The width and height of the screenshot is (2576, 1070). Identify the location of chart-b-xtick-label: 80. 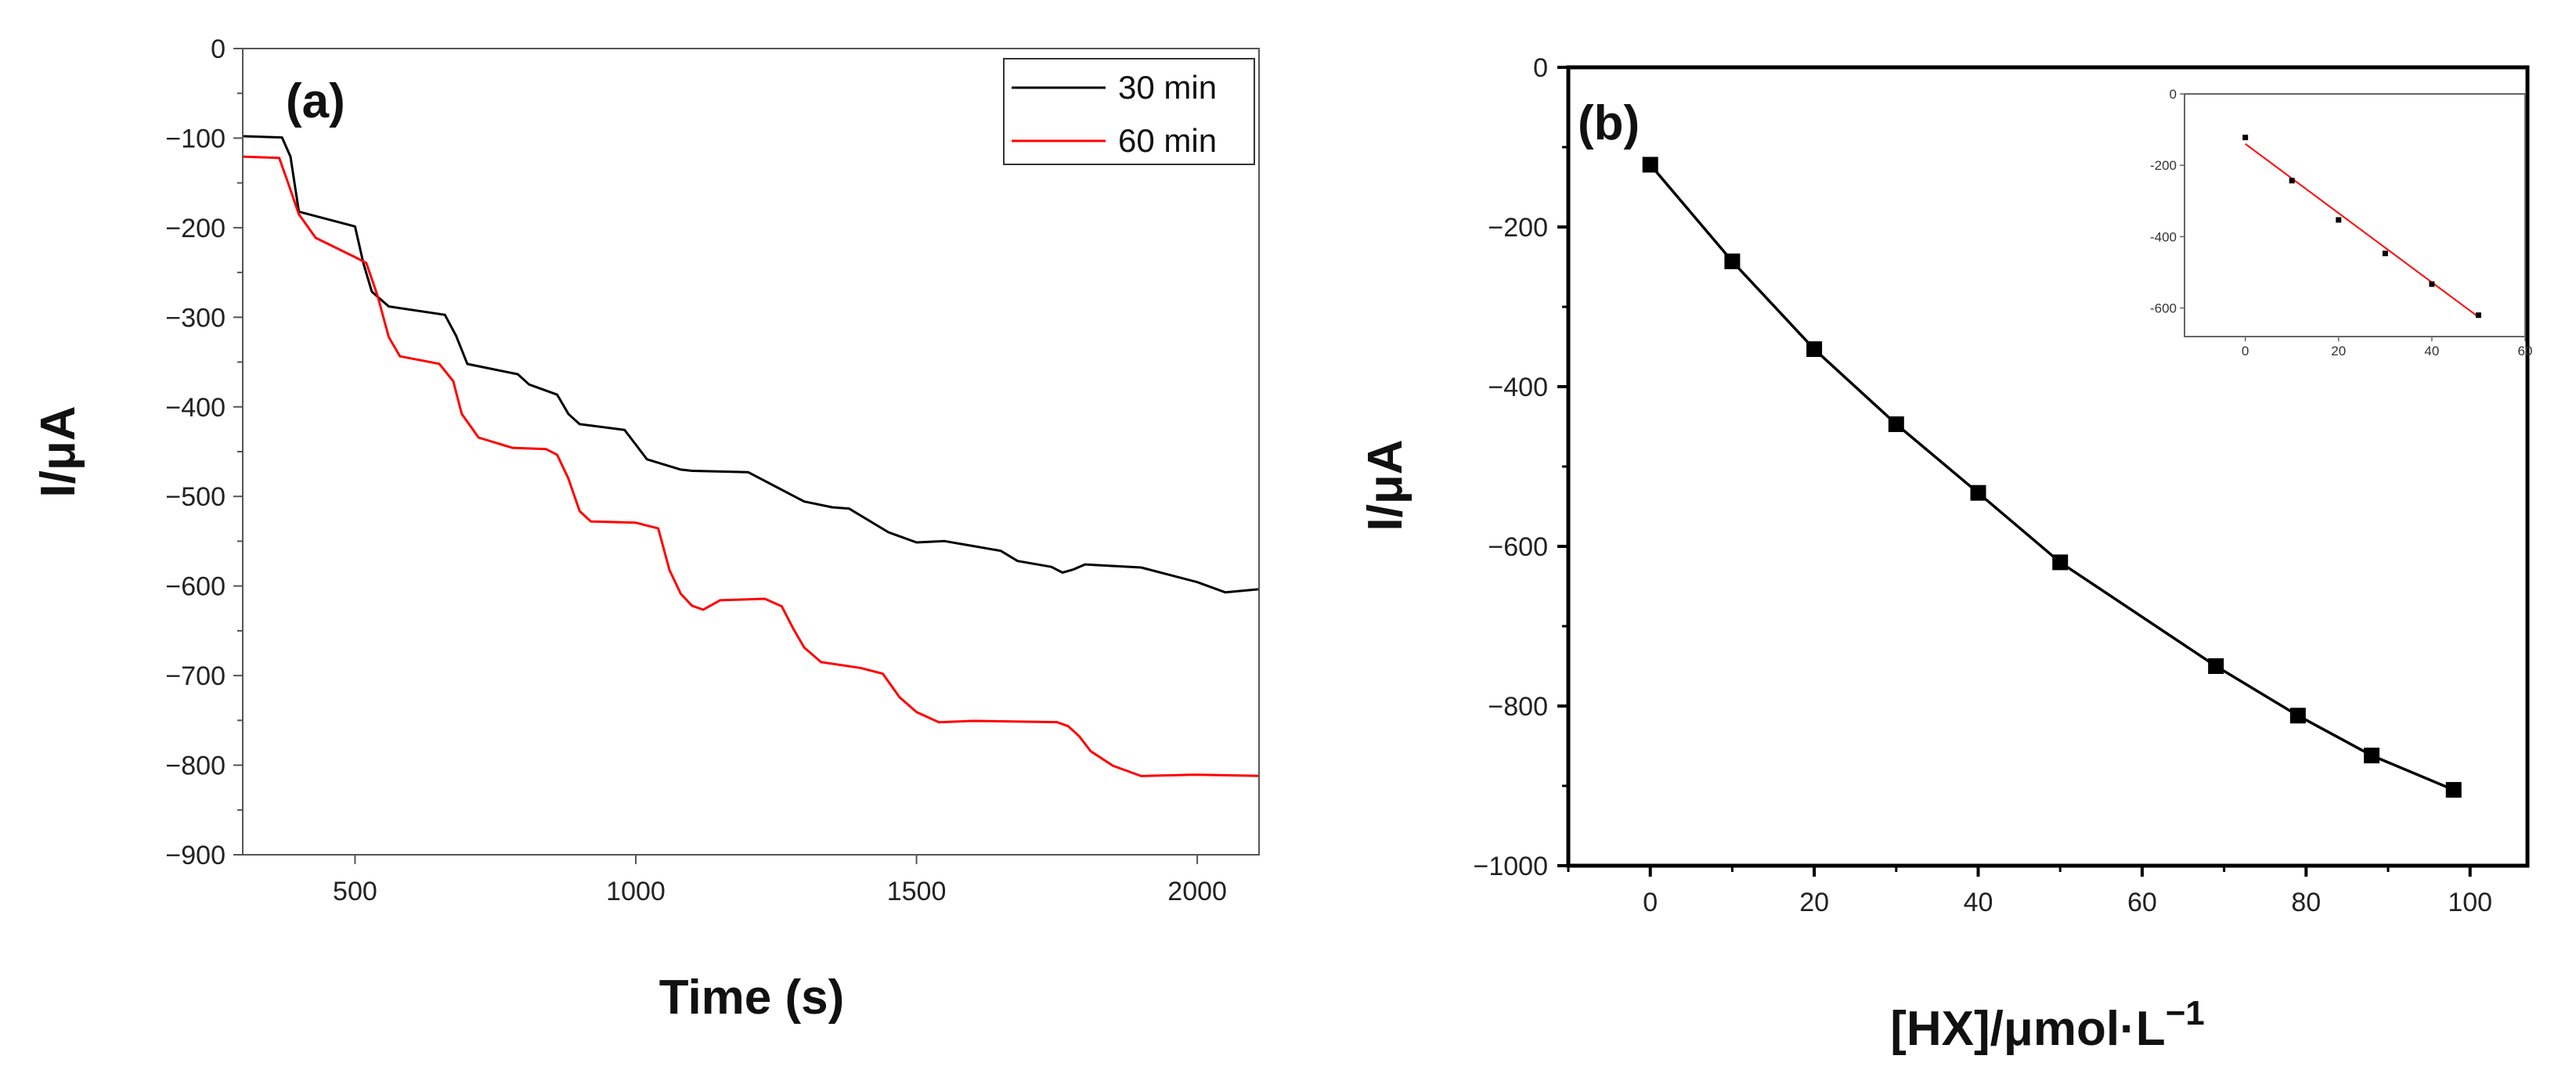
(2306, 902).